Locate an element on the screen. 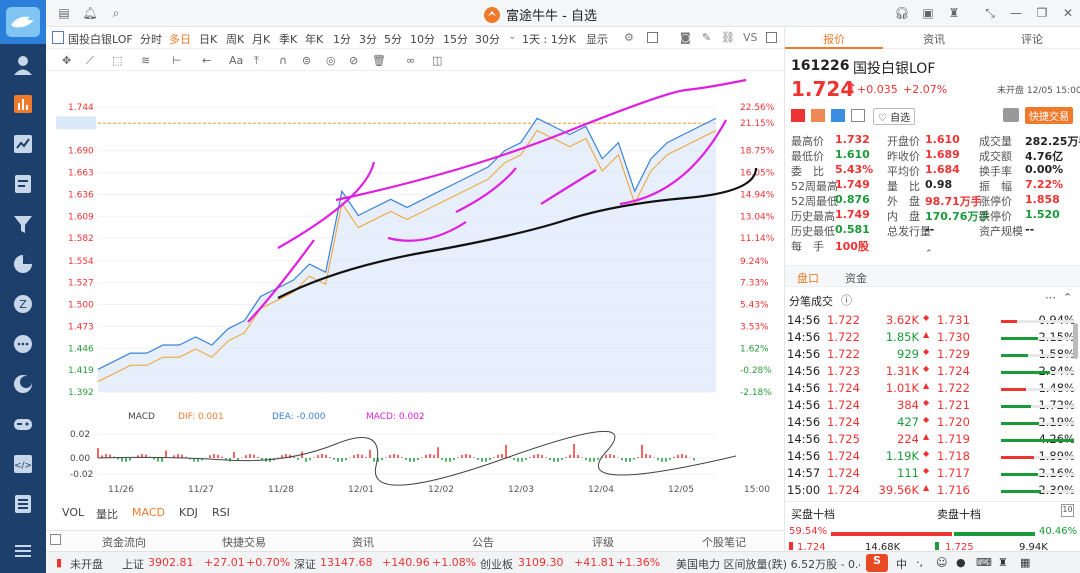 This screenshot has width=1080, height=573. period-tab-4: 月K is located at coordinates (261, 39).